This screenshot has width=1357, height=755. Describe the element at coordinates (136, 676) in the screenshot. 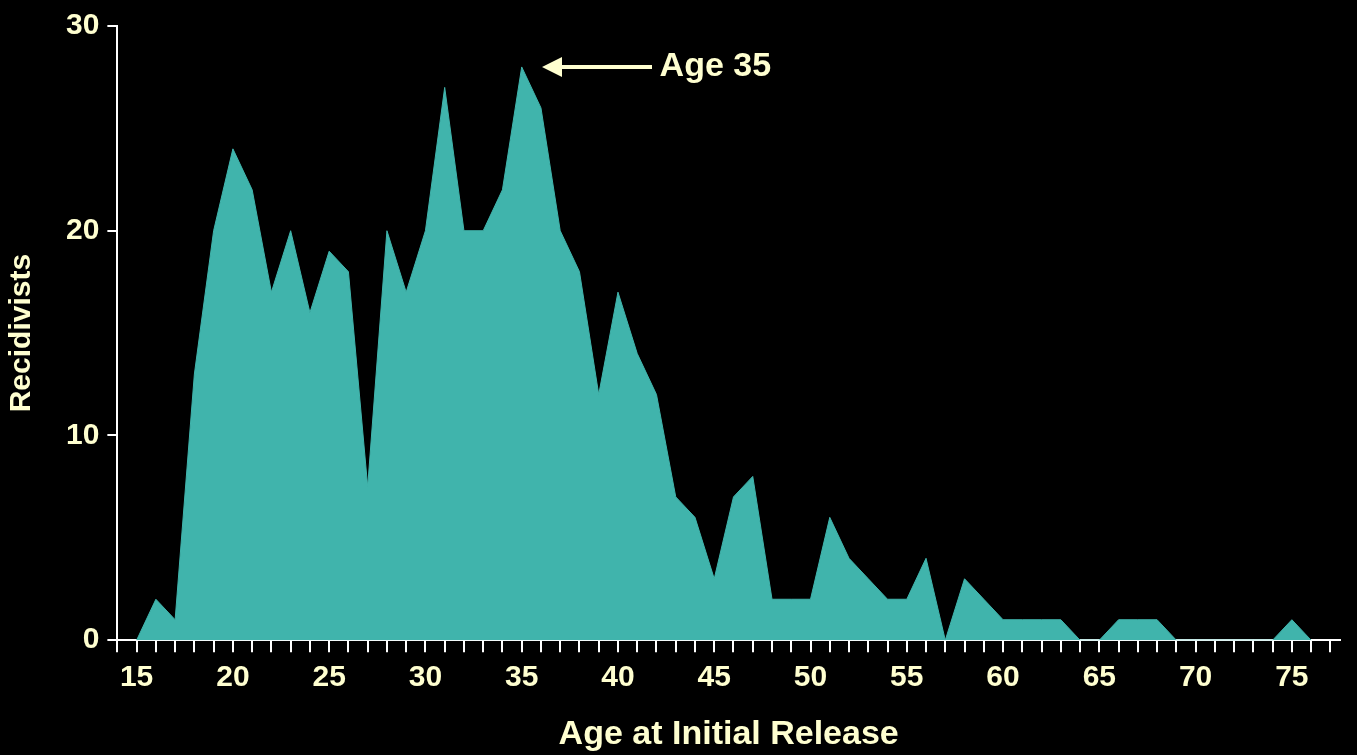

I see `x-tick-label: 15` at that location.